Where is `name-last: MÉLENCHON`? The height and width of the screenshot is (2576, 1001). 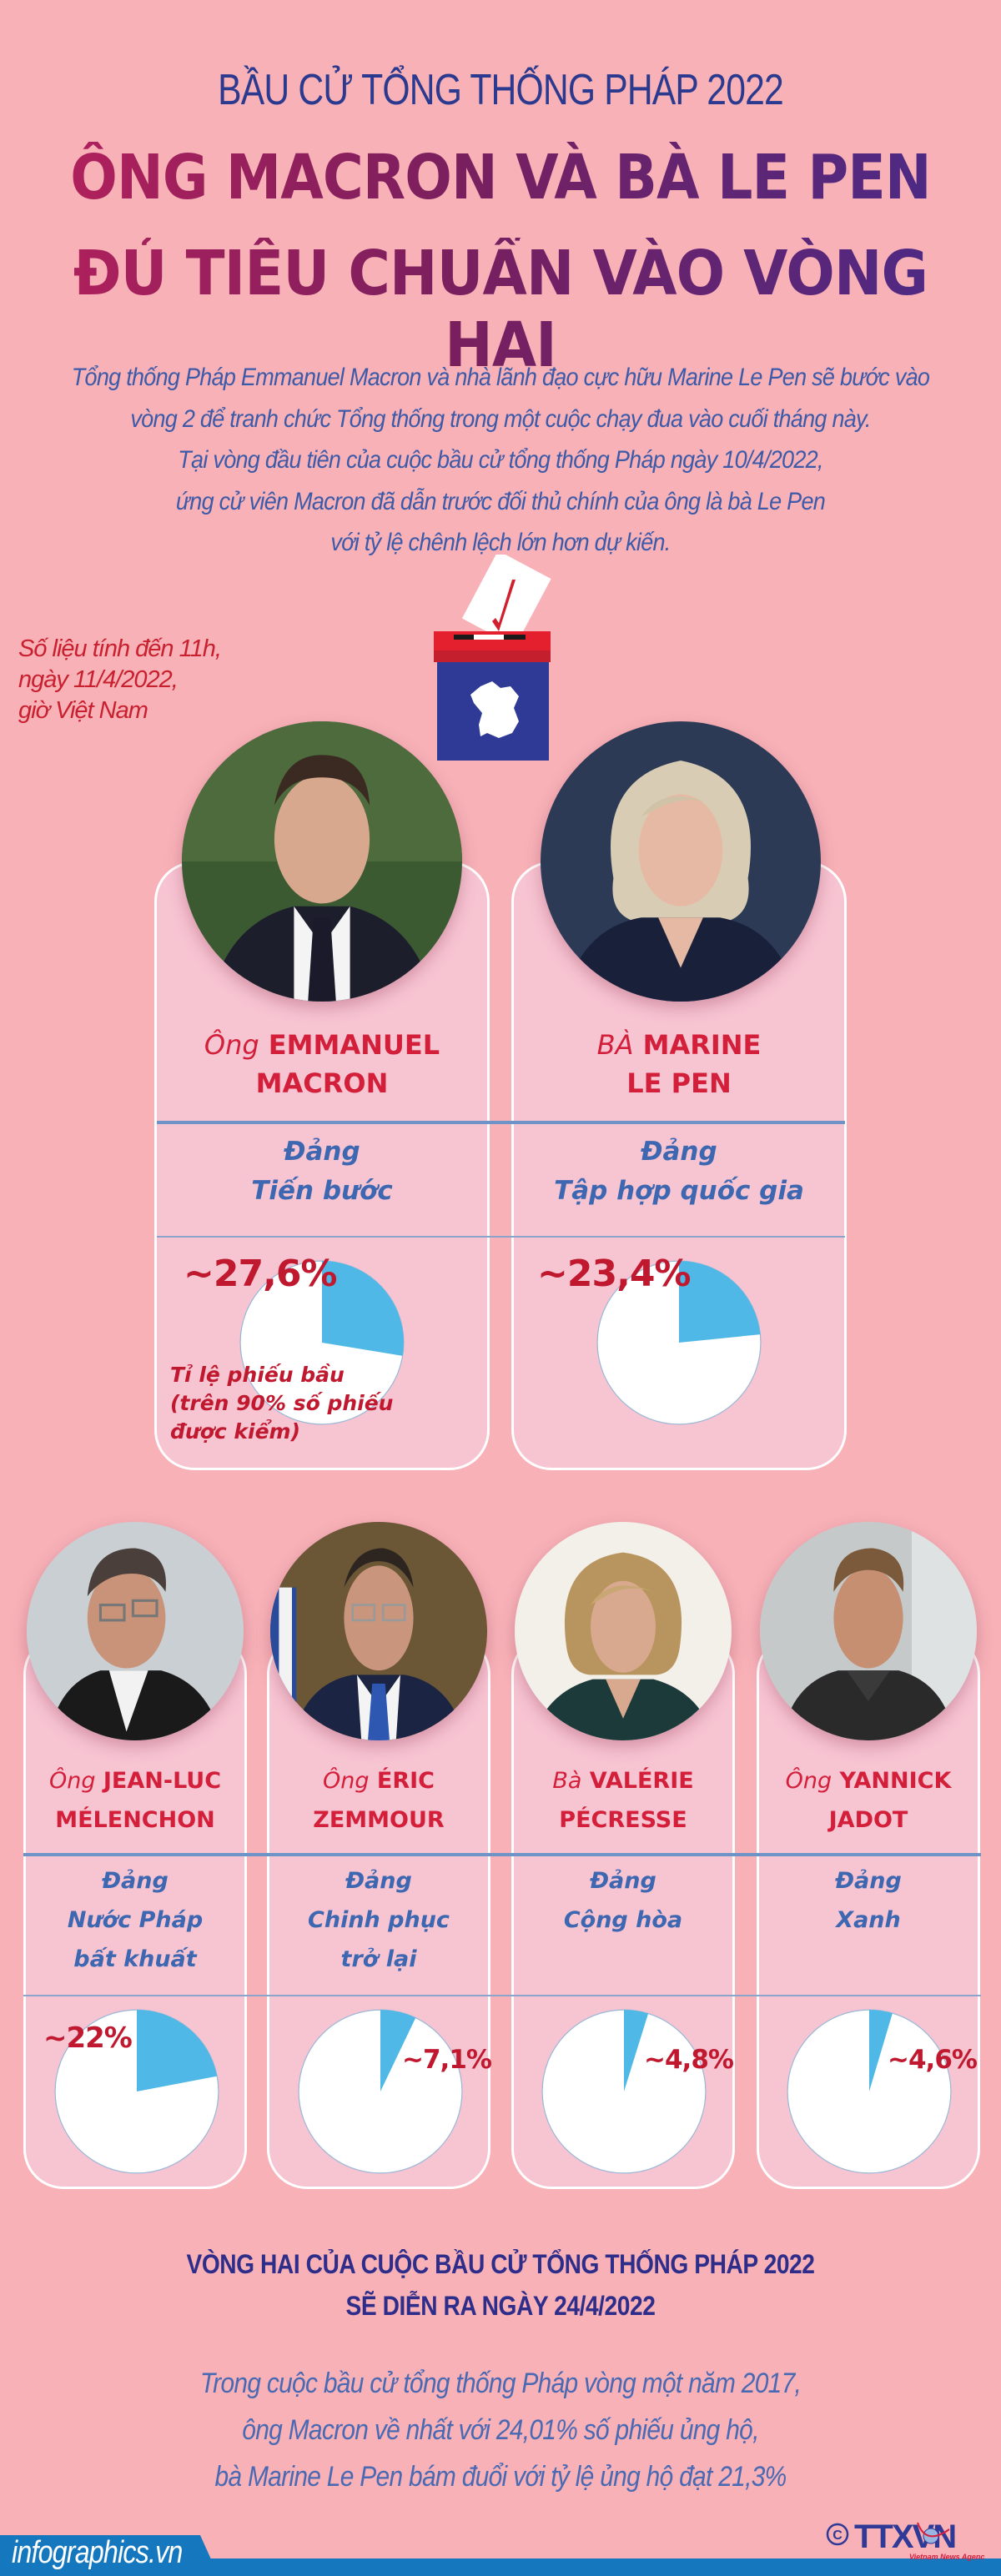
name-last: MÉLENCHON is located at coordinates (135, 1820).